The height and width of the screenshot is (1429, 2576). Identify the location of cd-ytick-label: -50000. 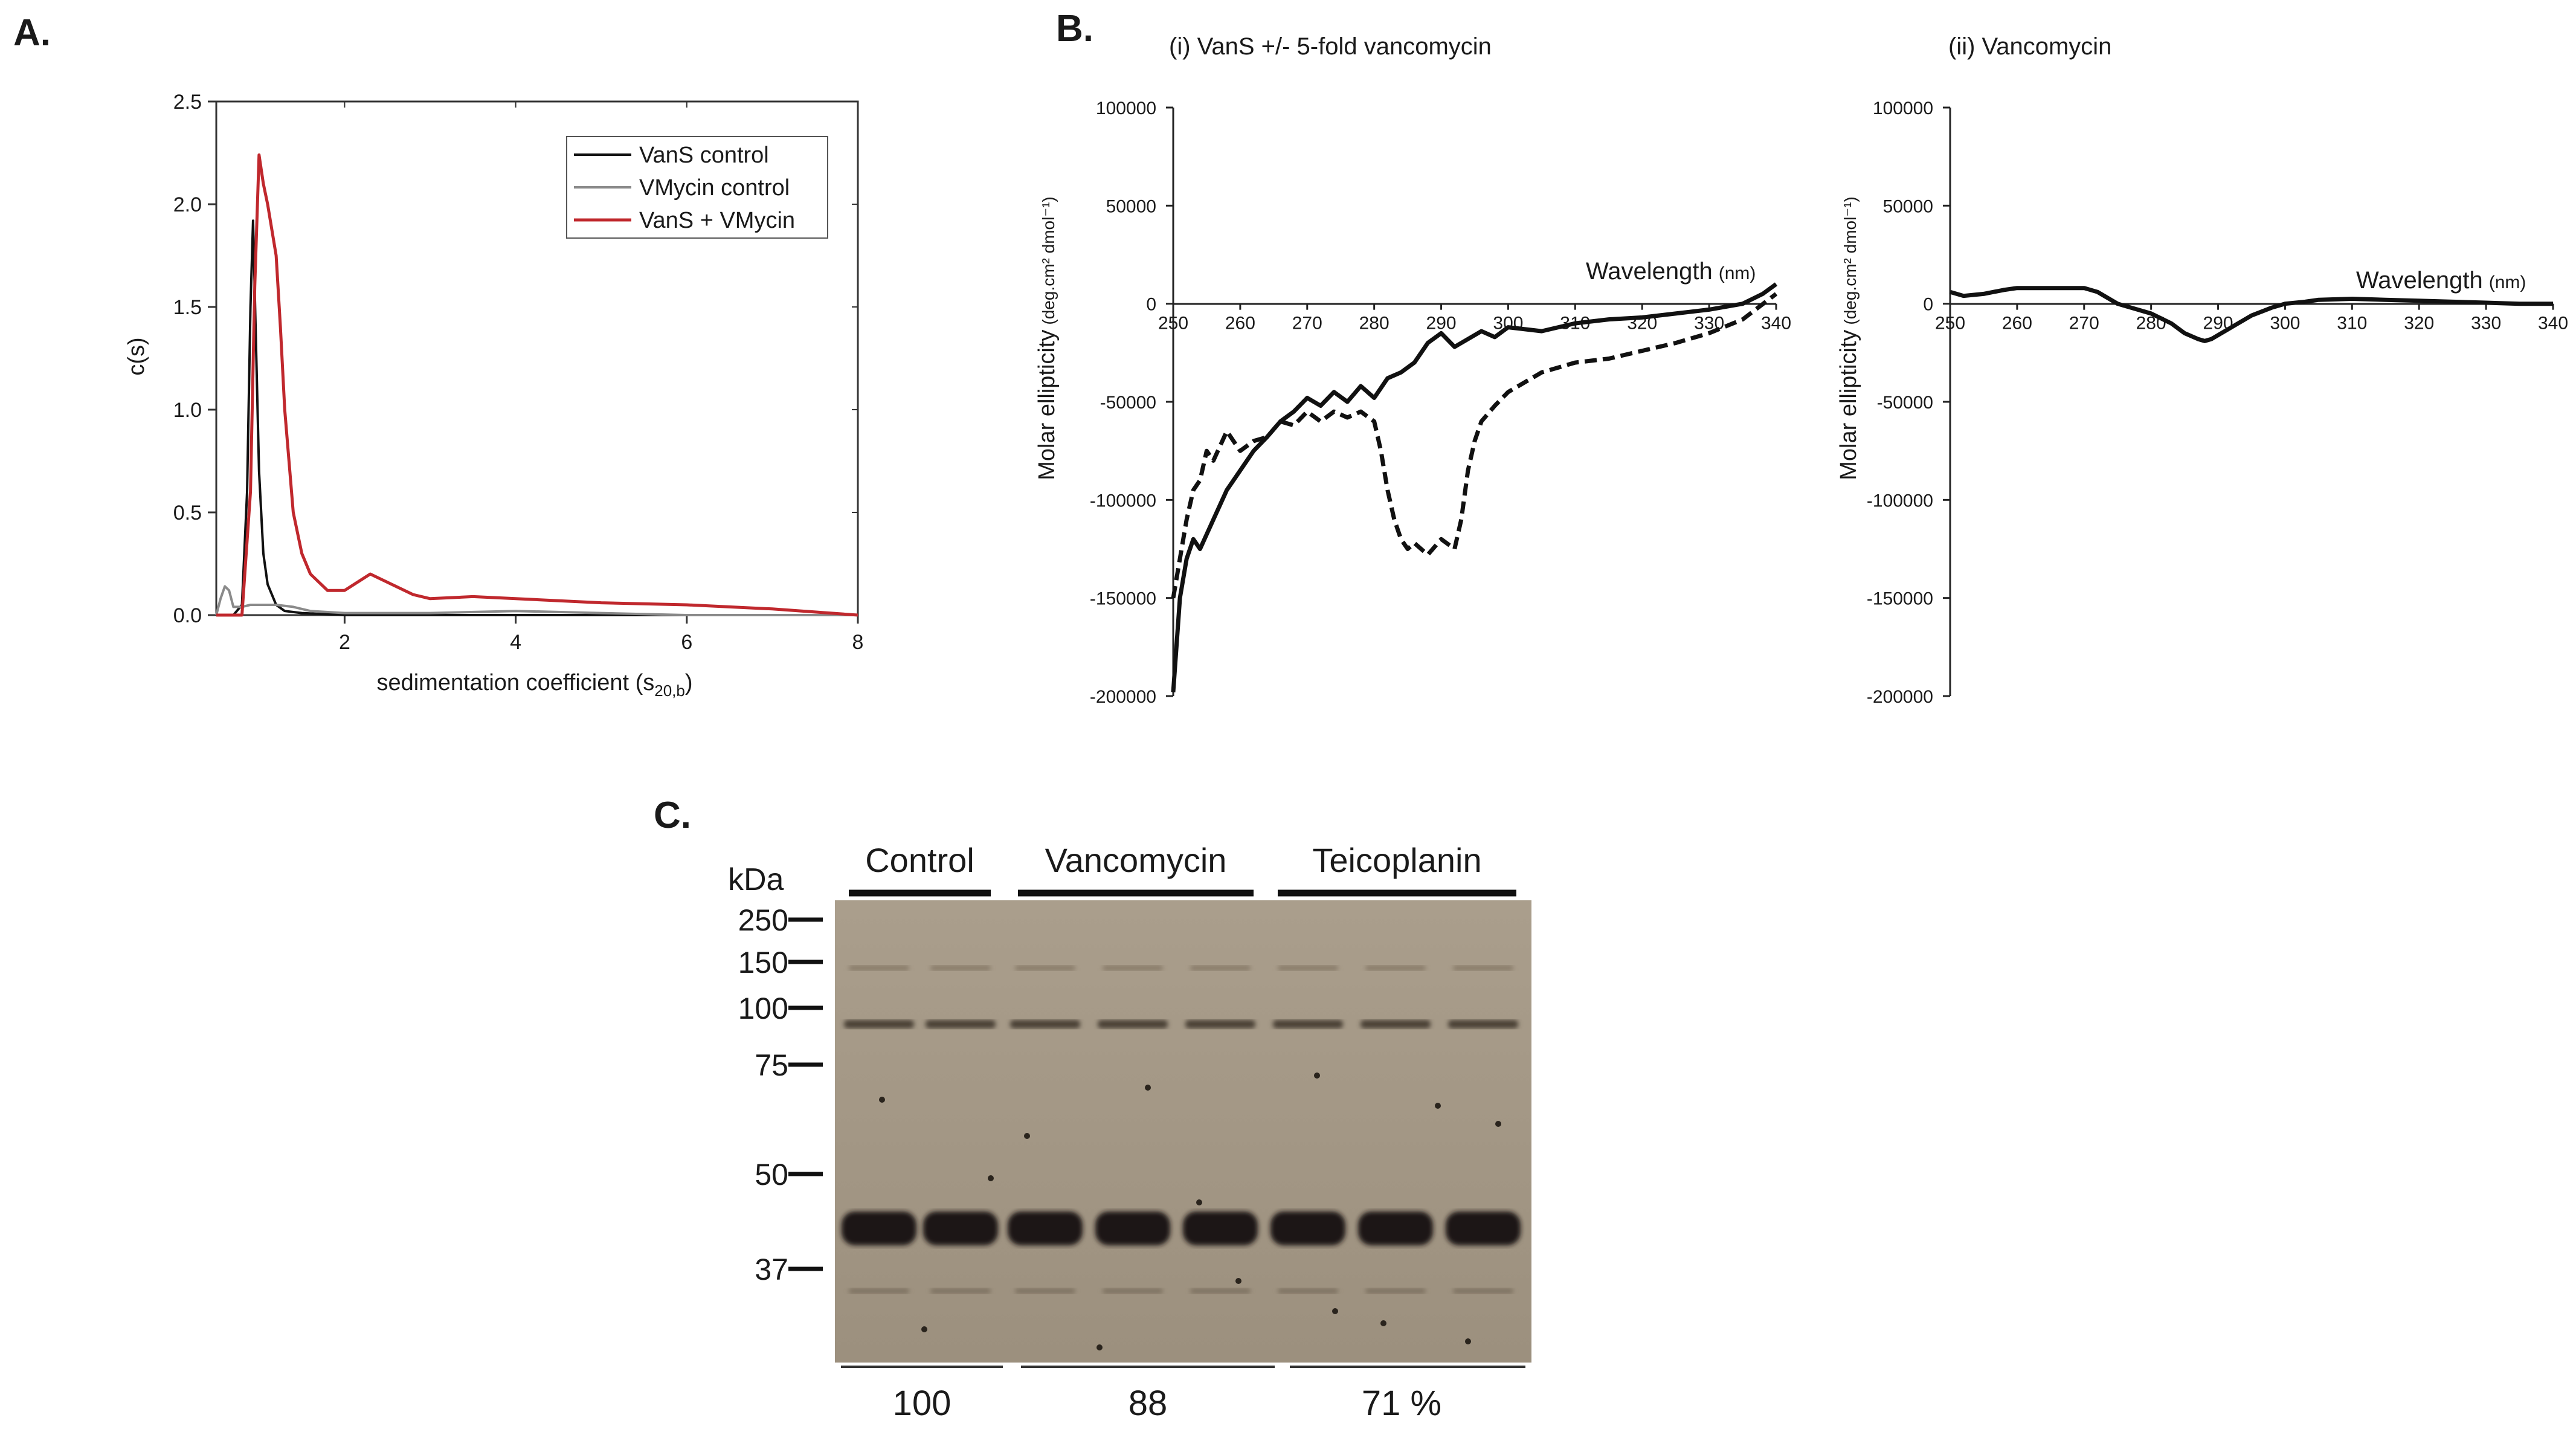
(1128, 403).